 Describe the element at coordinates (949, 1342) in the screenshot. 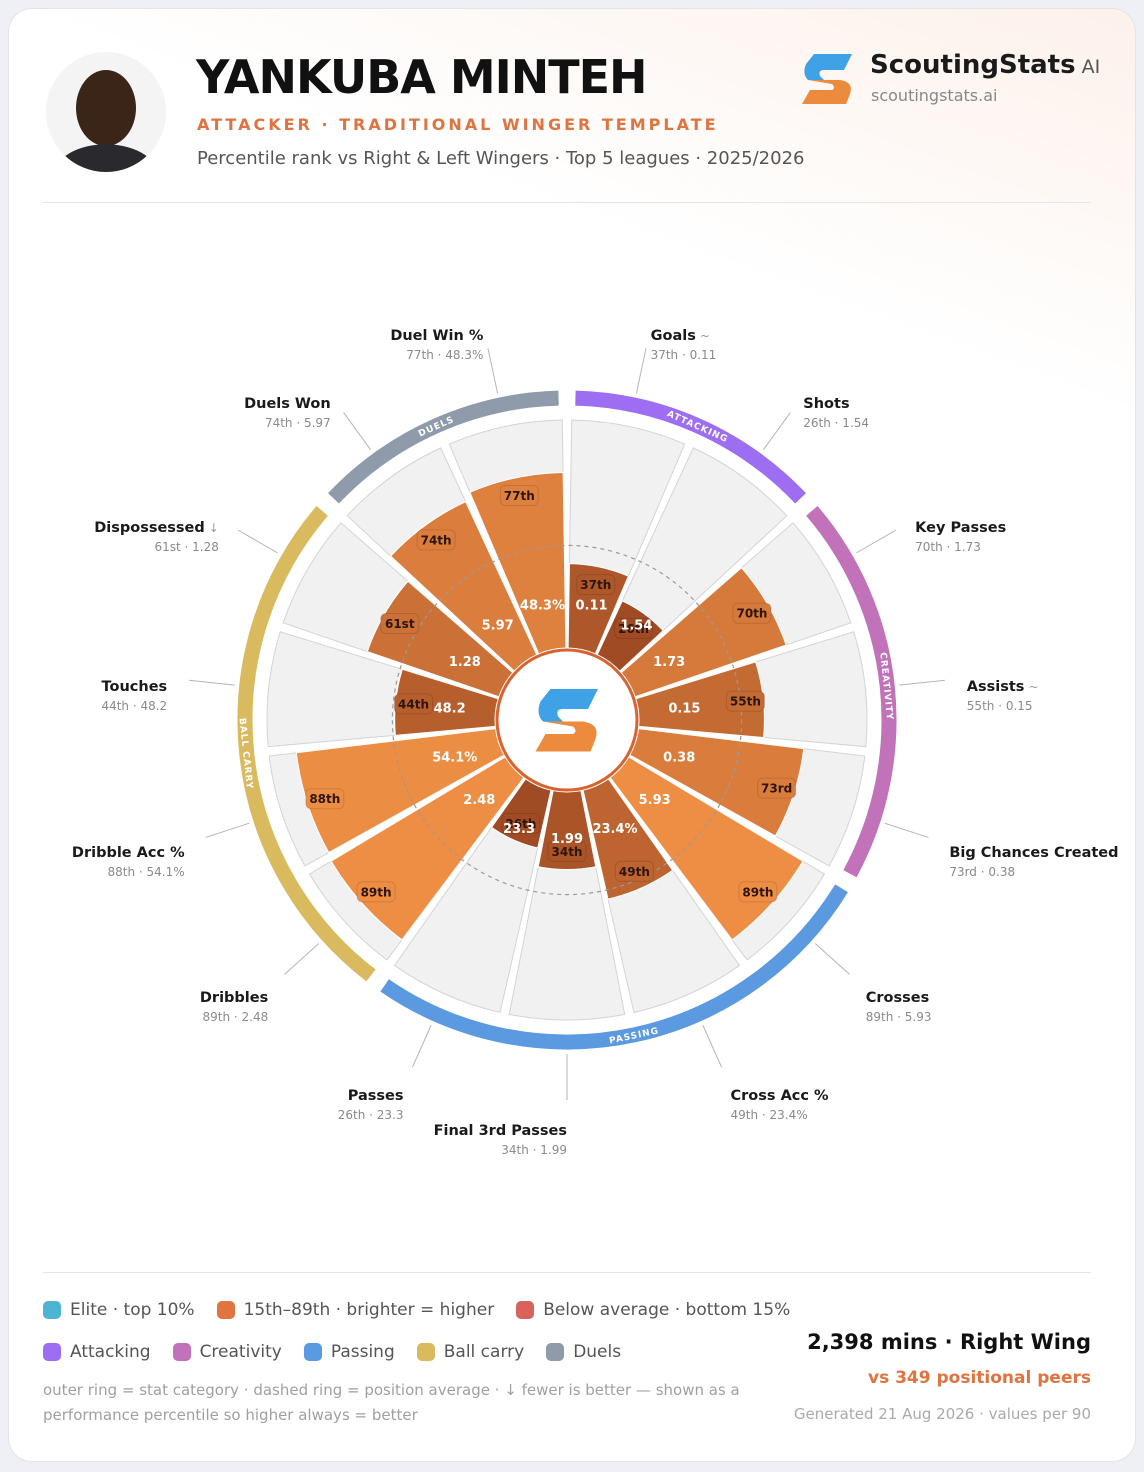

I see `minutes: 2,398 mins · Right Wing` at that location.